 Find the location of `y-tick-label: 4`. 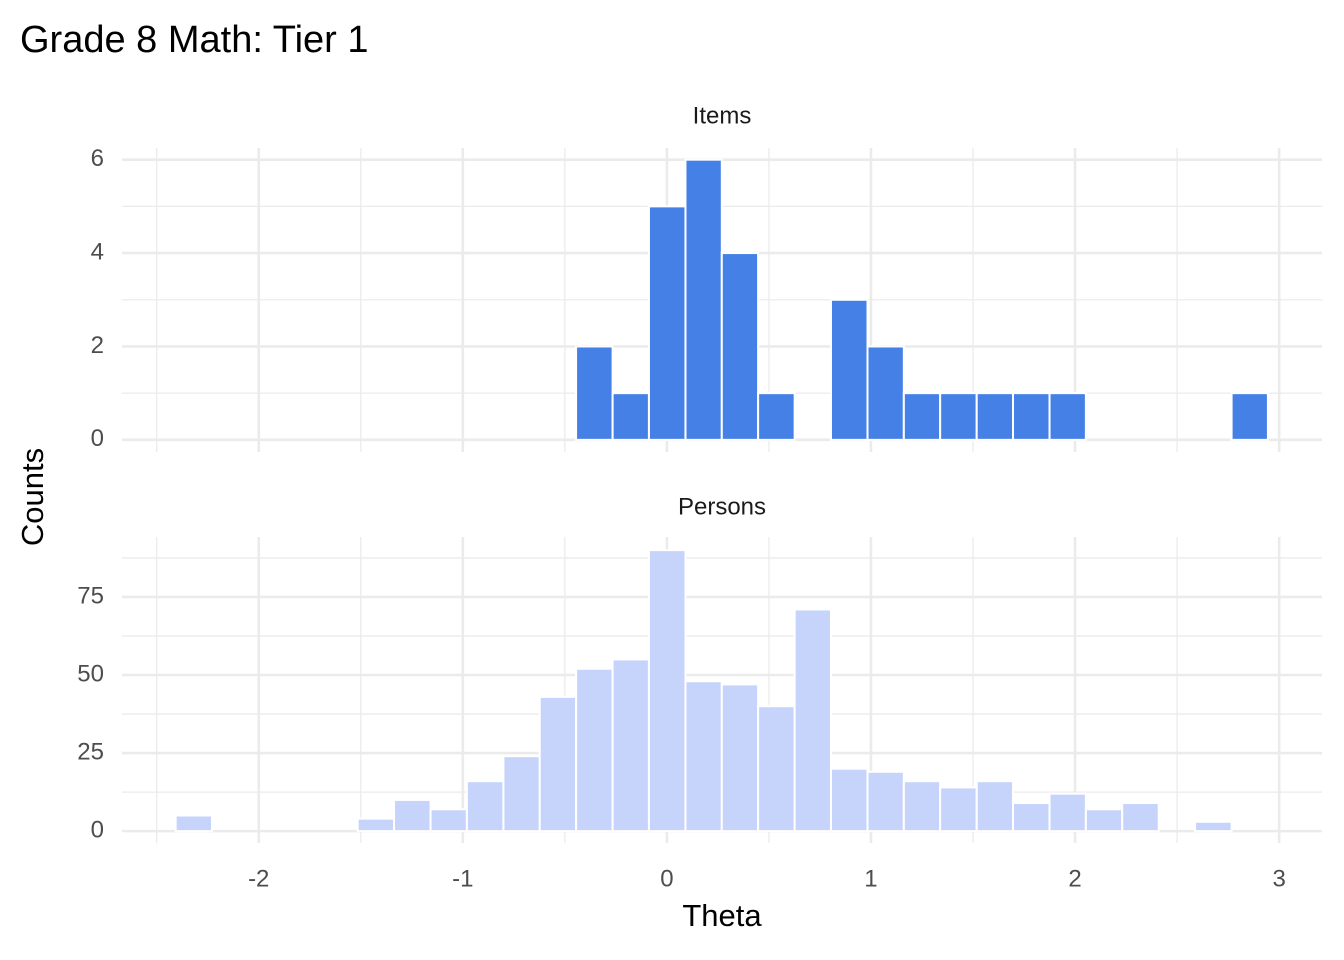

y-tick-label: 4 is located at coordinates (97, 251).